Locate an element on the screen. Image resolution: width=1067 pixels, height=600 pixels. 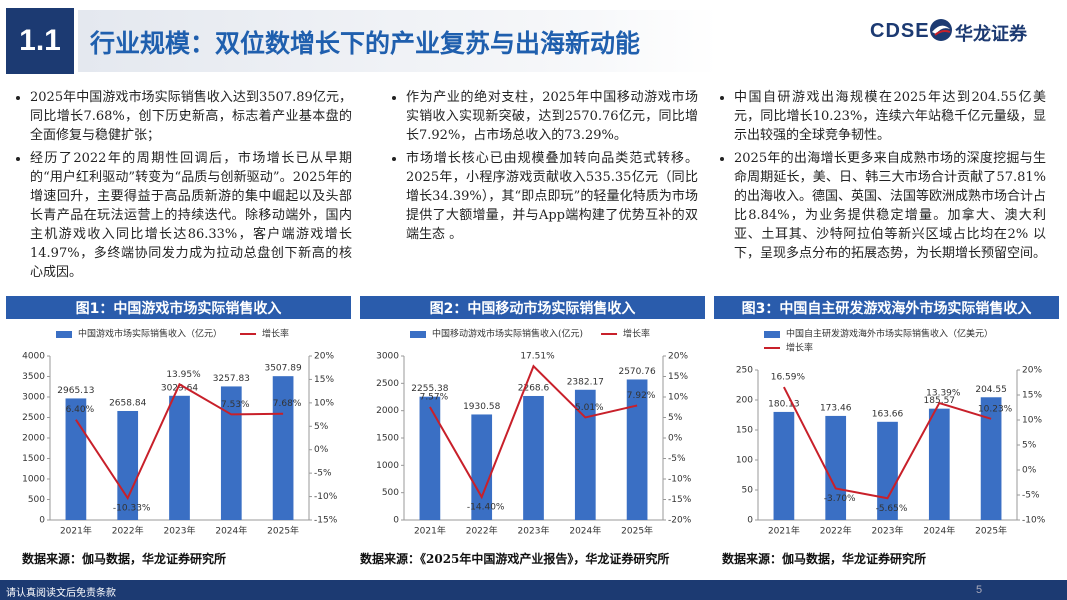
line-value-label: 7.68% is located at coordinates (287, 404).